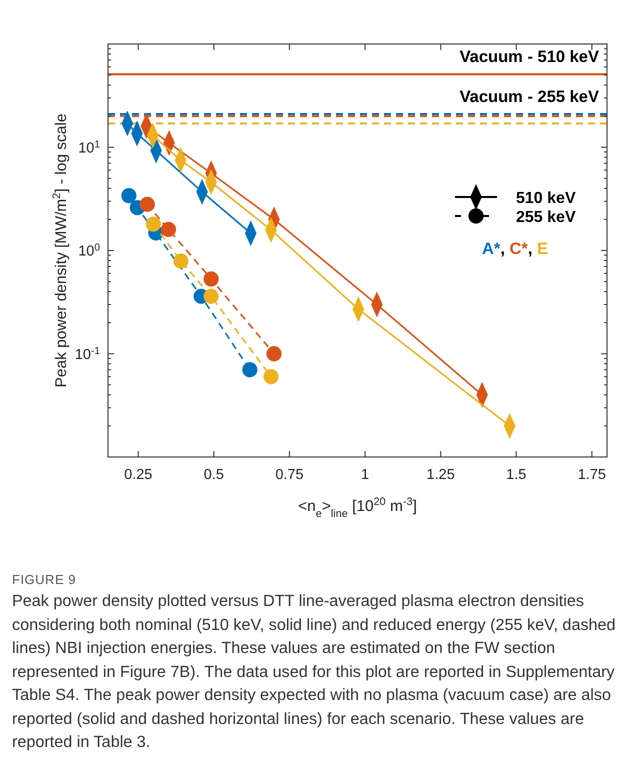 The width and height of the screenshot is (641, 773). What do you see at coordinates (89, 251) in the screenshot?
I see `y-tick-label: 10$^{0}$` at bounding box center [89, 251].